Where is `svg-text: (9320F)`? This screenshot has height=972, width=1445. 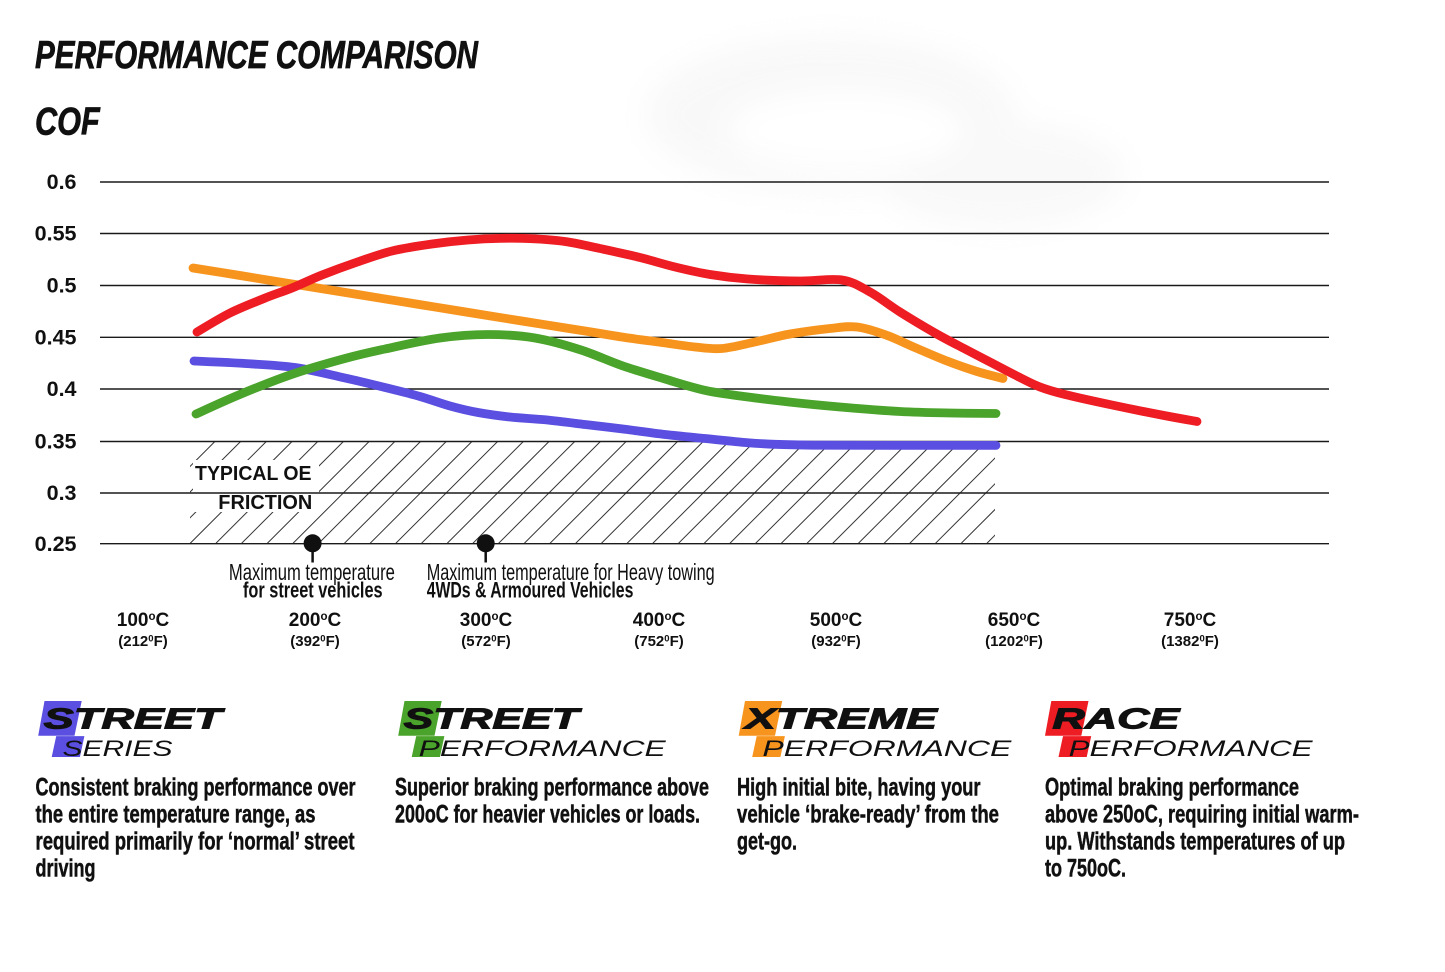
svg-text: (9320F) is located at coordinates (836, 641).